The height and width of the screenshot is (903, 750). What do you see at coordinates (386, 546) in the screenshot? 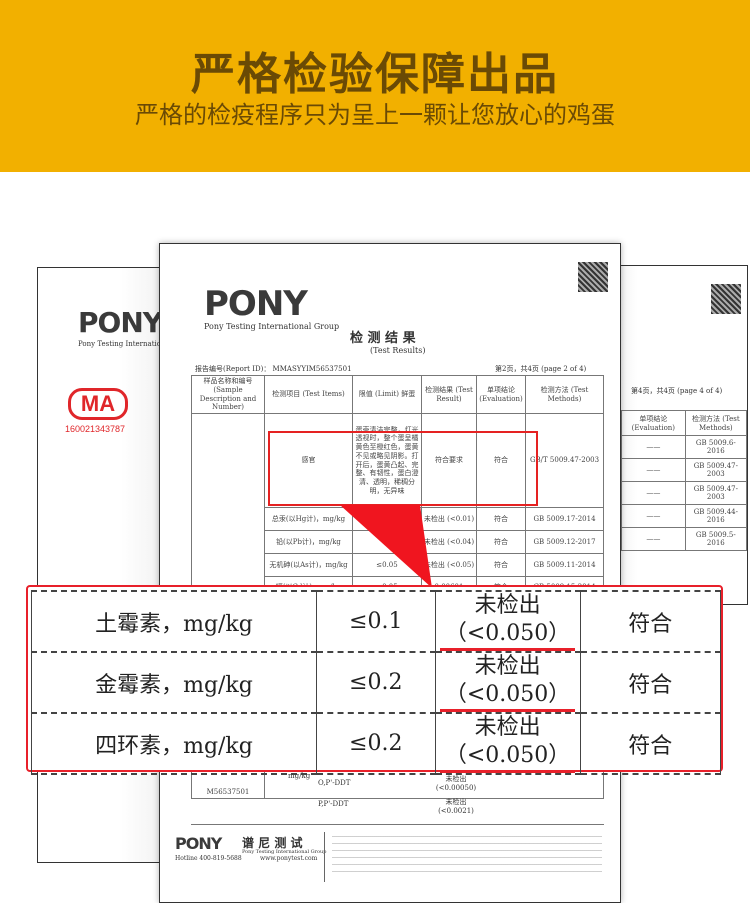
I see `pointer-triangle` at bounding box center [386, 546].